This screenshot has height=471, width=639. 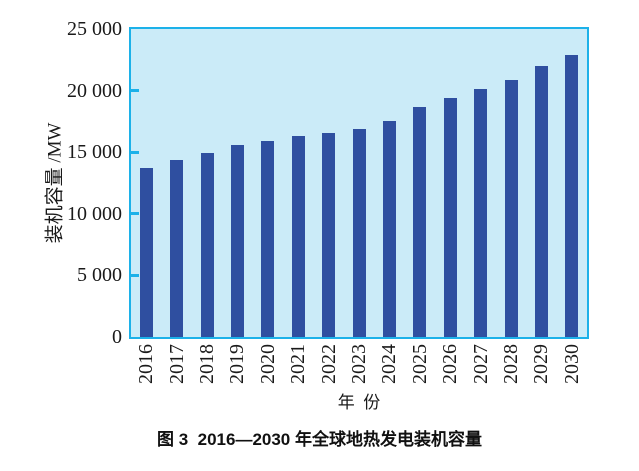 I want to click on bar-2023, so click(x=359, y=232).